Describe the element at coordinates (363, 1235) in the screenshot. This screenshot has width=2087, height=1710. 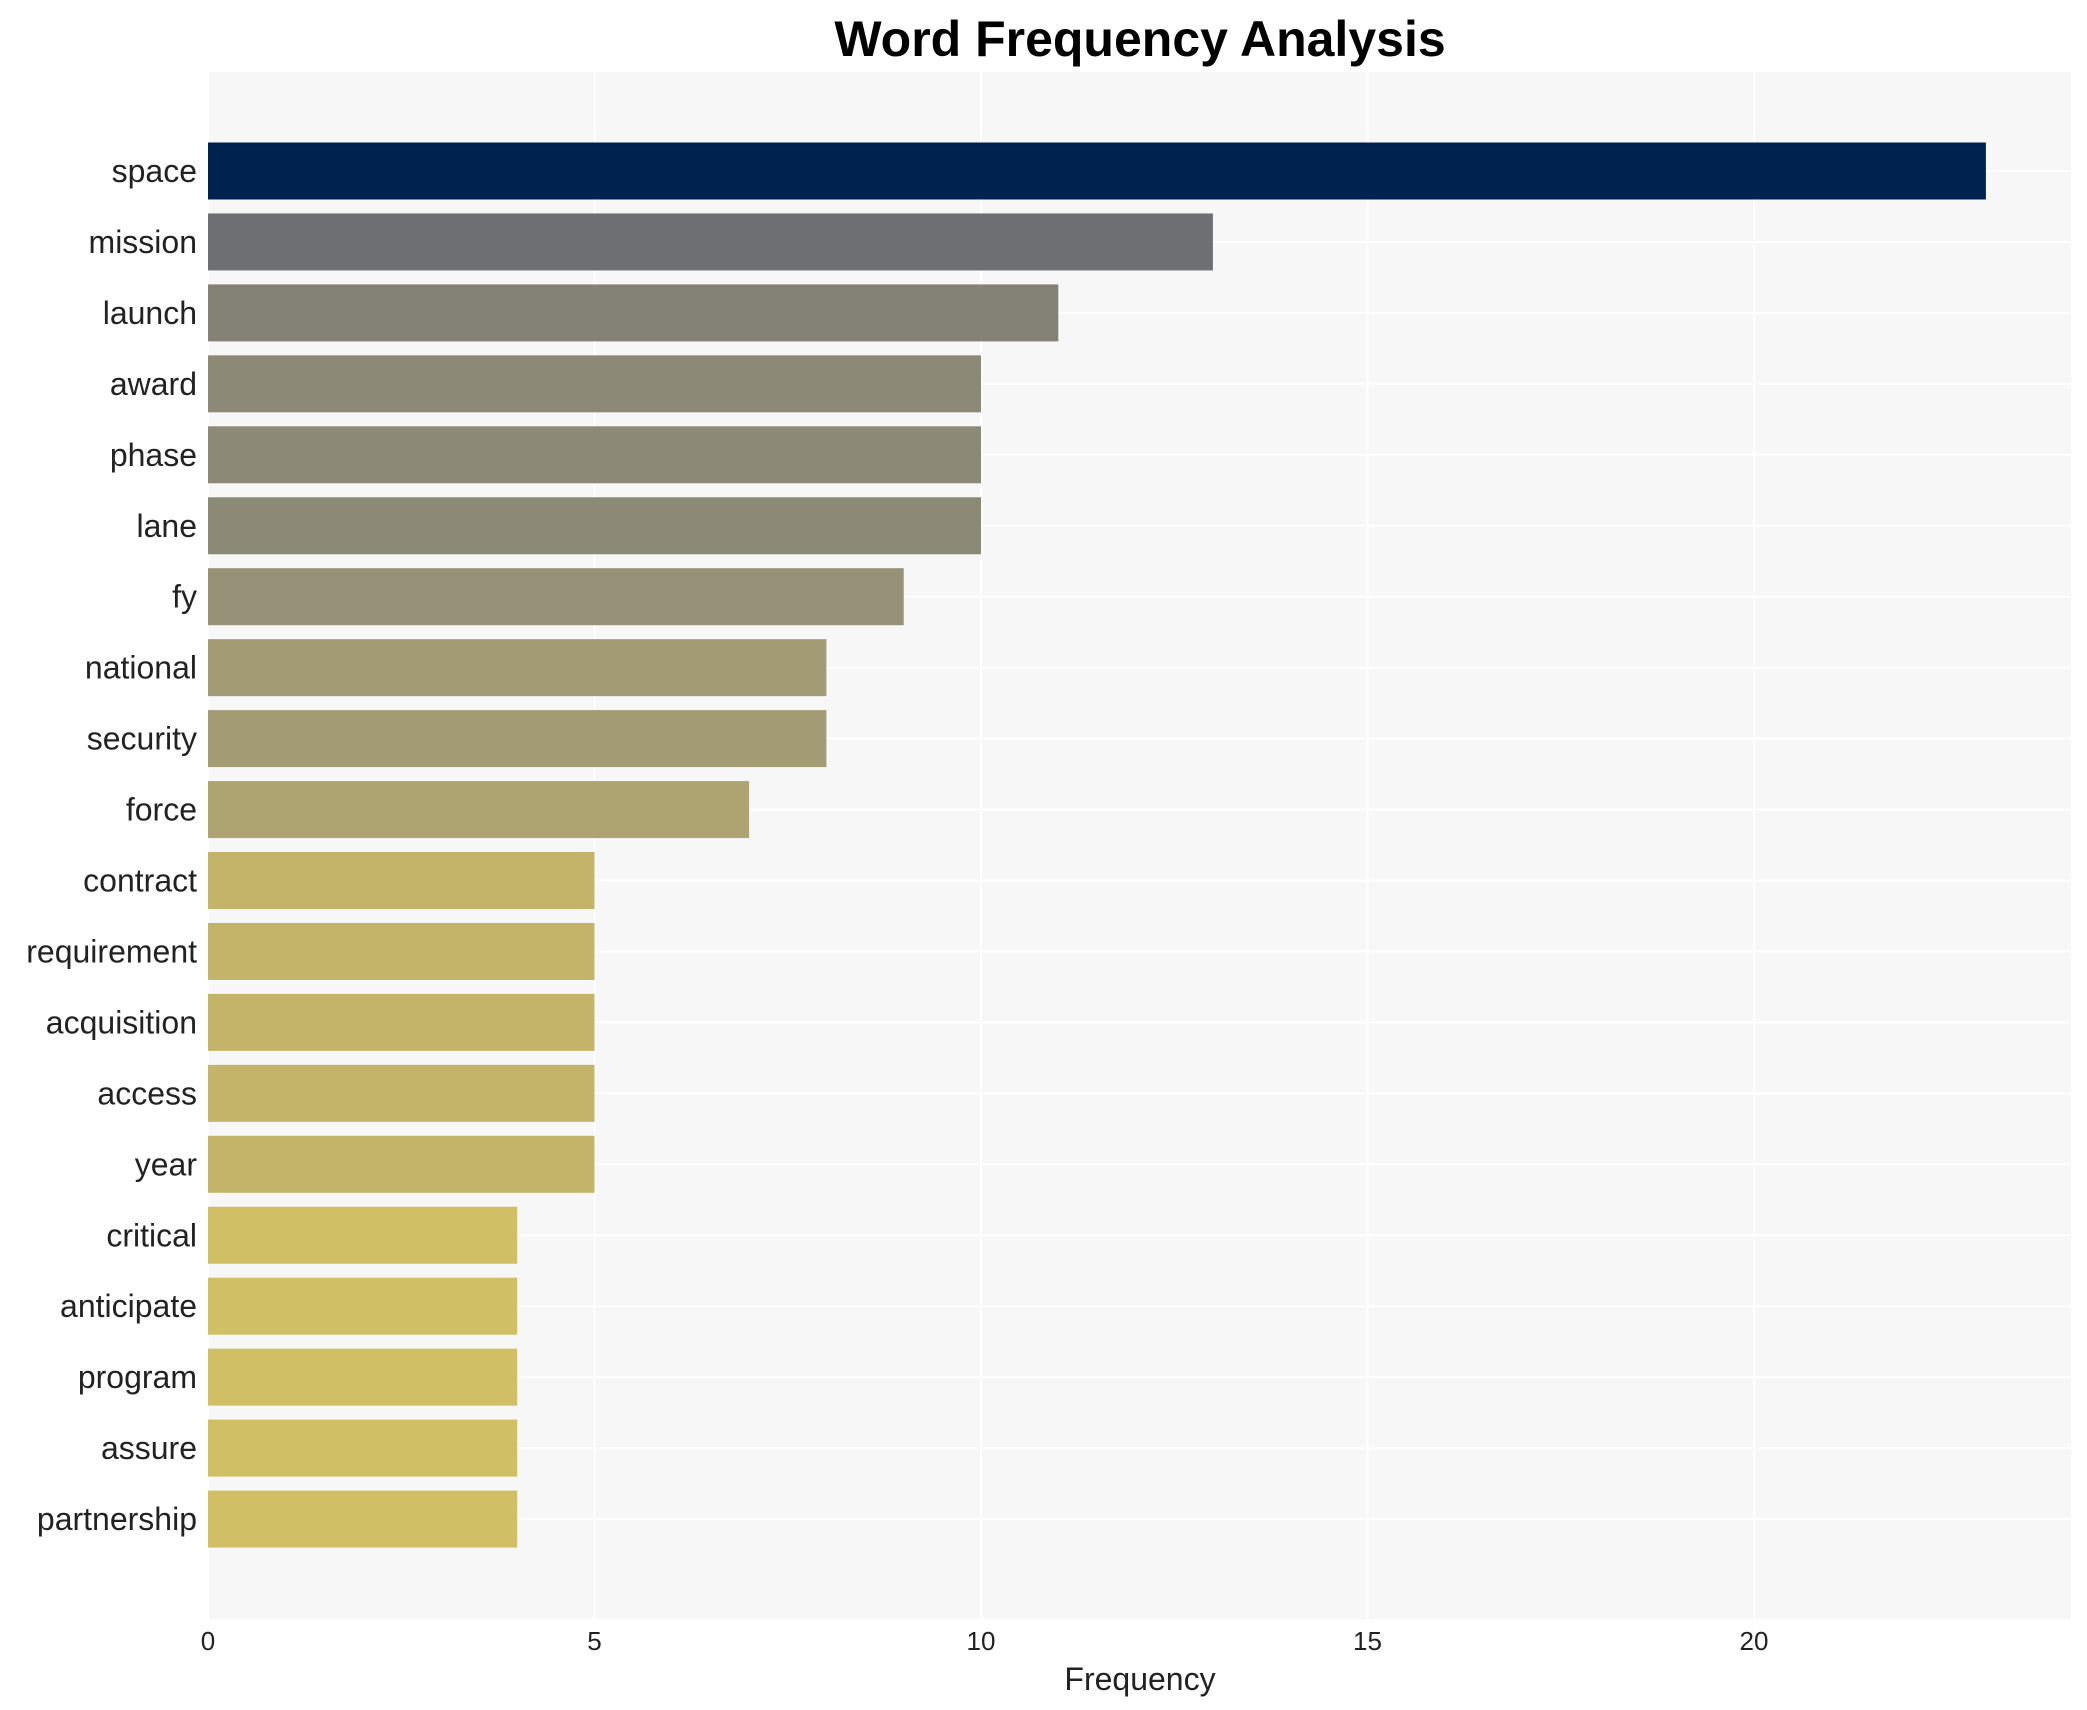
I see `bar-critical` at that location.